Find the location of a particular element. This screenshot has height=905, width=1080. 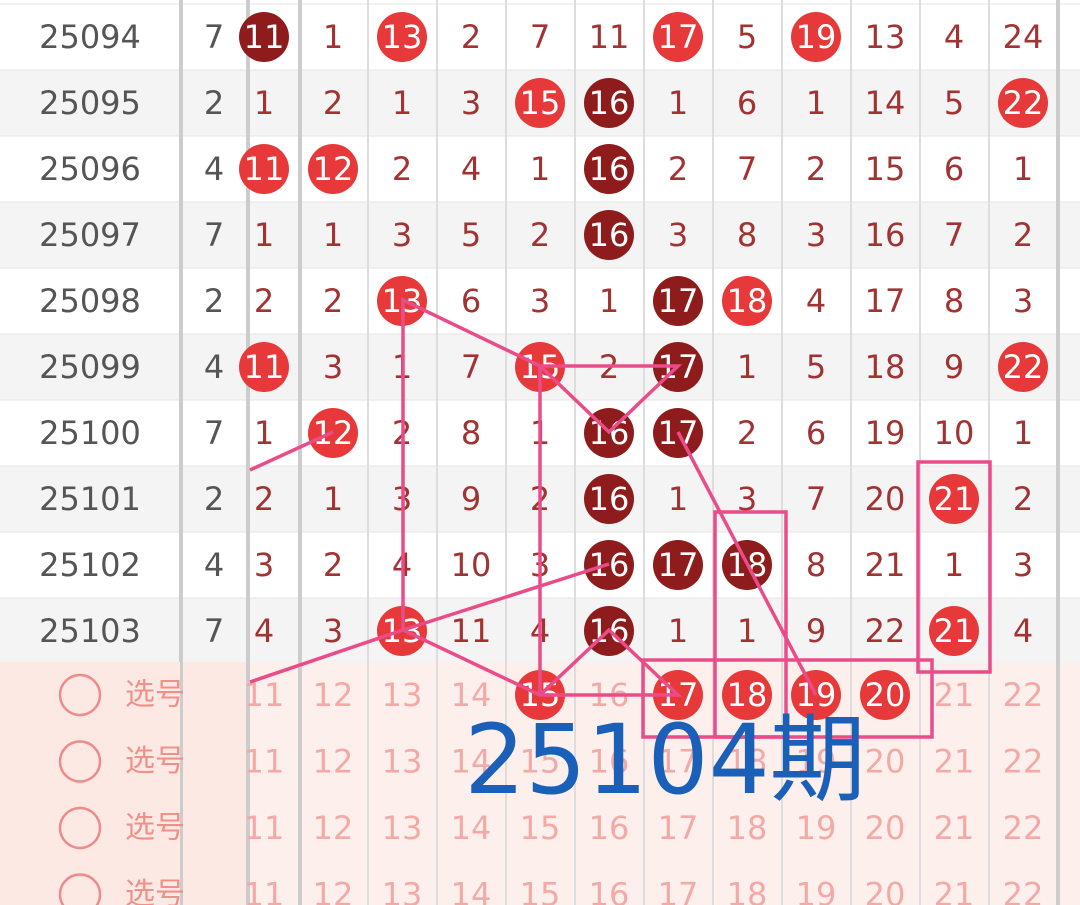

miss-count: 5 is located at coordinates (816, 367).